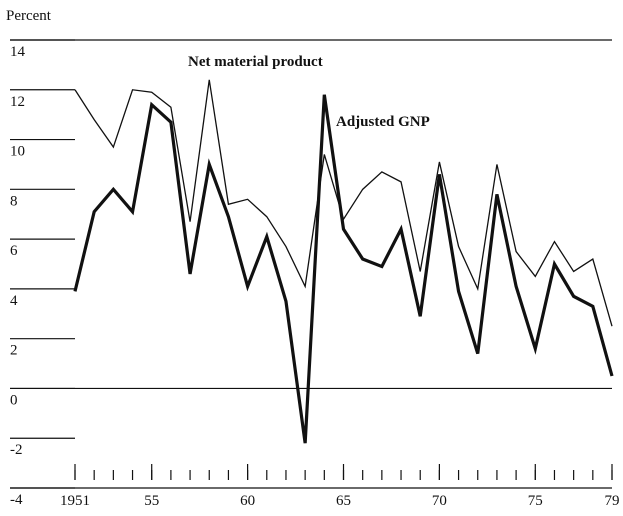  Describe the element at coordinates (16, 500) in the screenshot. I see `y-tick-label: -4` at that location.